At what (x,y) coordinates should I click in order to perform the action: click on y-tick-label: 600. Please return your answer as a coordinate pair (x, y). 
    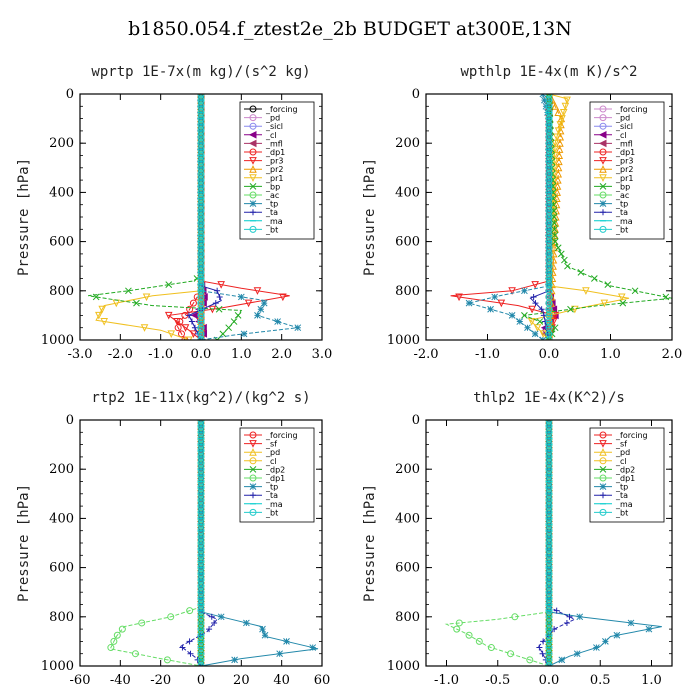
    Looking at the image, I should click on (407, 568).